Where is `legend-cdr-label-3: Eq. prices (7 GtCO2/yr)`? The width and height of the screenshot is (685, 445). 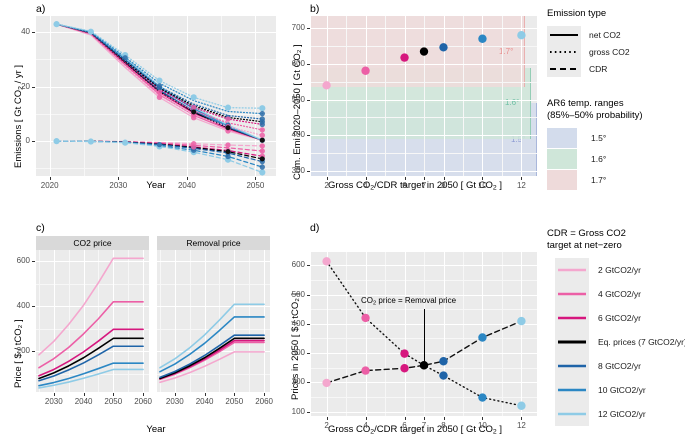
legend-cdr-label-3: Eq. prices (7 GtCO2/yr) is located at coordinates (641, 342).